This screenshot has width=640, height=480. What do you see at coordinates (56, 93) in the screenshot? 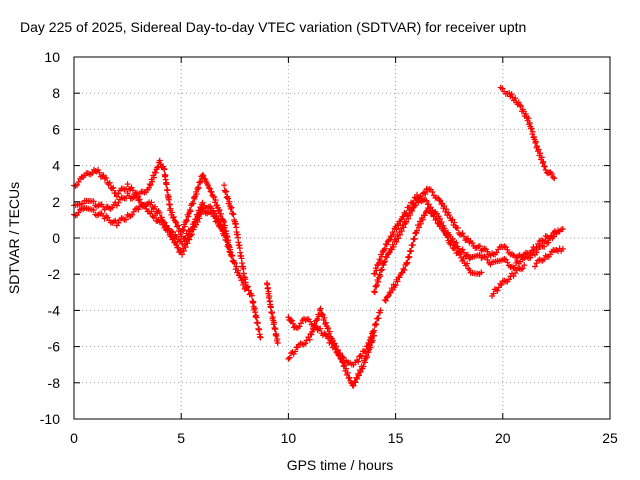
I see `y-tick-label: 8` at bounding box center [56, 93].